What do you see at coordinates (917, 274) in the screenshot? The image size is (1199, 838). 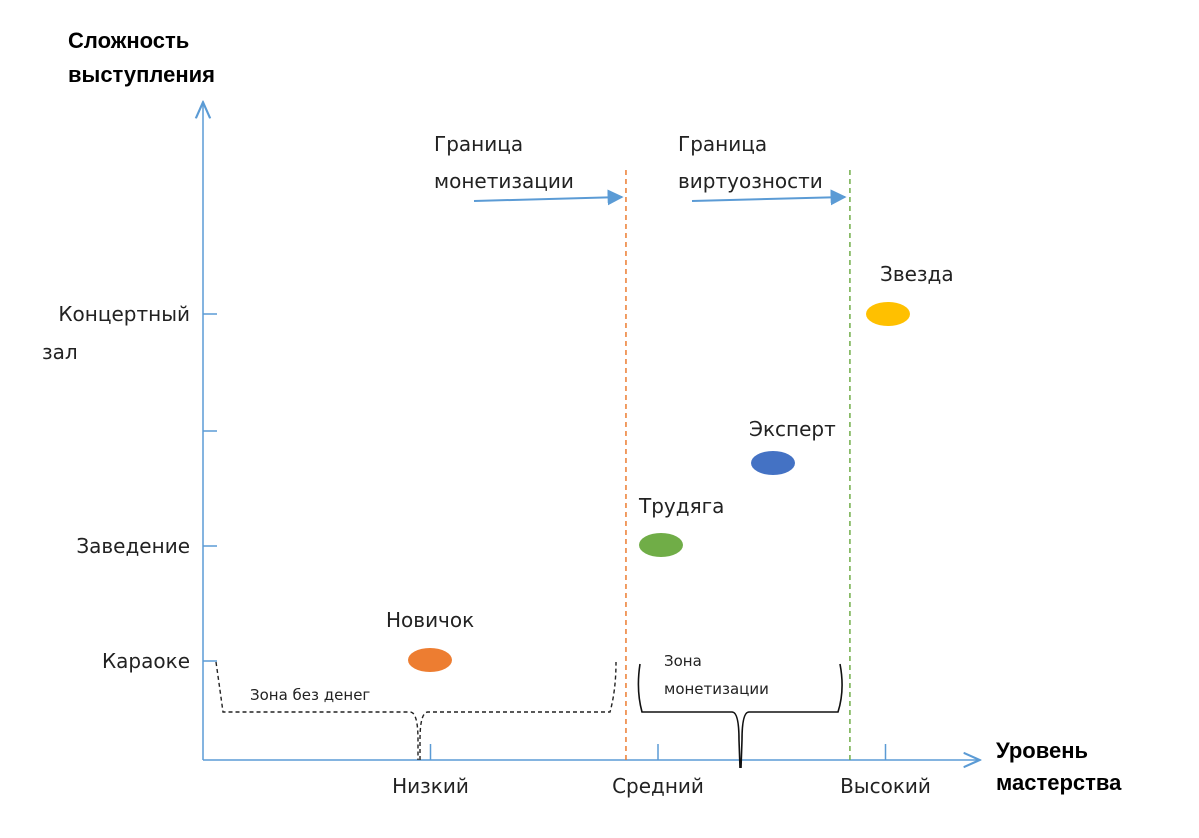 I see `point-label-star: Звезда` at bounding box center [917, 274].